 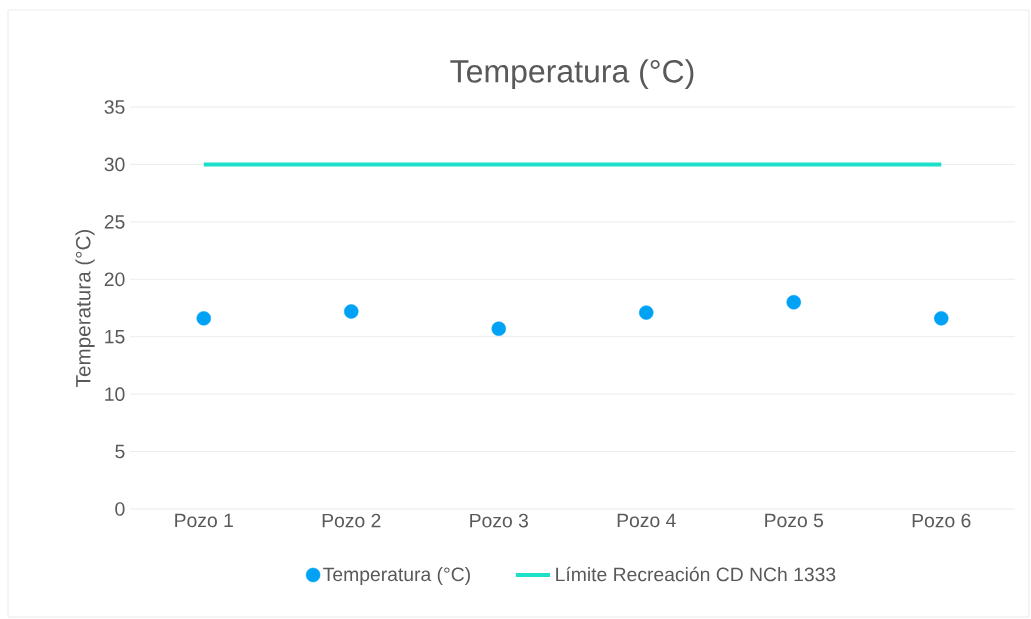 What do you see at coordinates (120, 451) in the screenshot?
I see `y-tick-label: 5` at bounding box center [120, 451].